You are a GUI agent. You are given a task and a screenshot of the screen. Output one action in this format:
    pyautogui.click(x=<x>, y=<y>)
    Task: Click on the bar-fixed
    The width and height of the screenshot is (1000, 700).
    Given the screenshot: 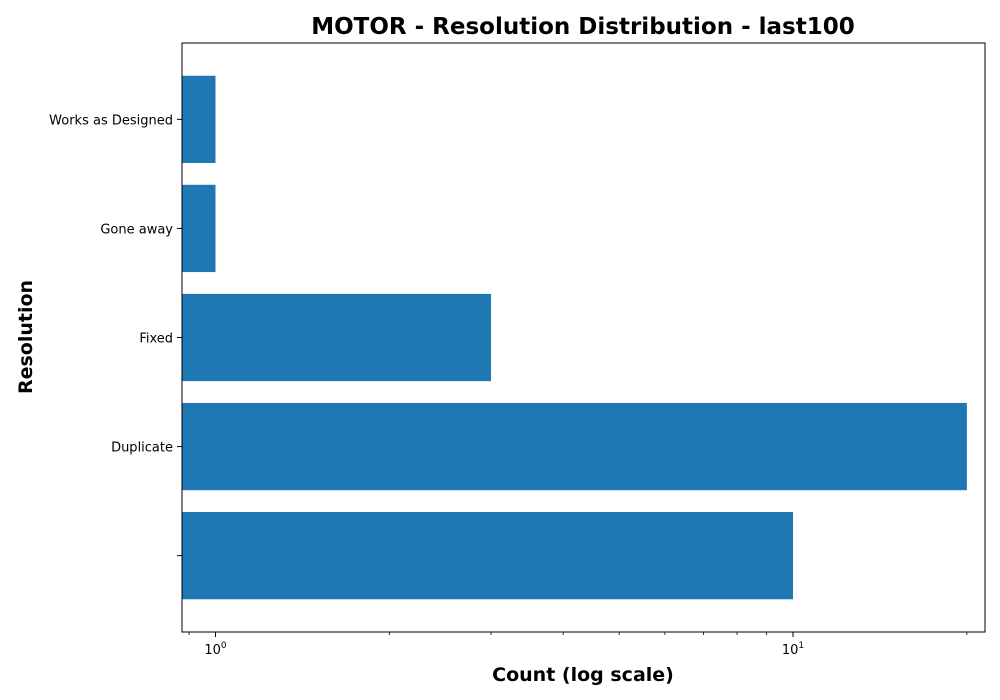 What is the action you would take?
    pyautogui.click(x=337, y=337)
    